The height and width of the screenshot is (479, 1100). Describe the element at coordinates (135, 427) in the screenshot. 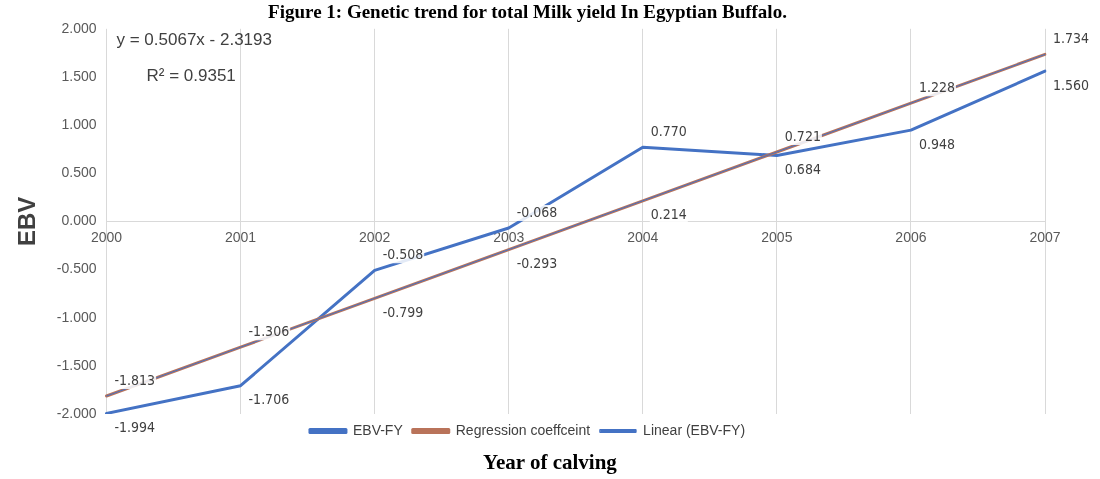

I see `data-label: -1.994` at that location.